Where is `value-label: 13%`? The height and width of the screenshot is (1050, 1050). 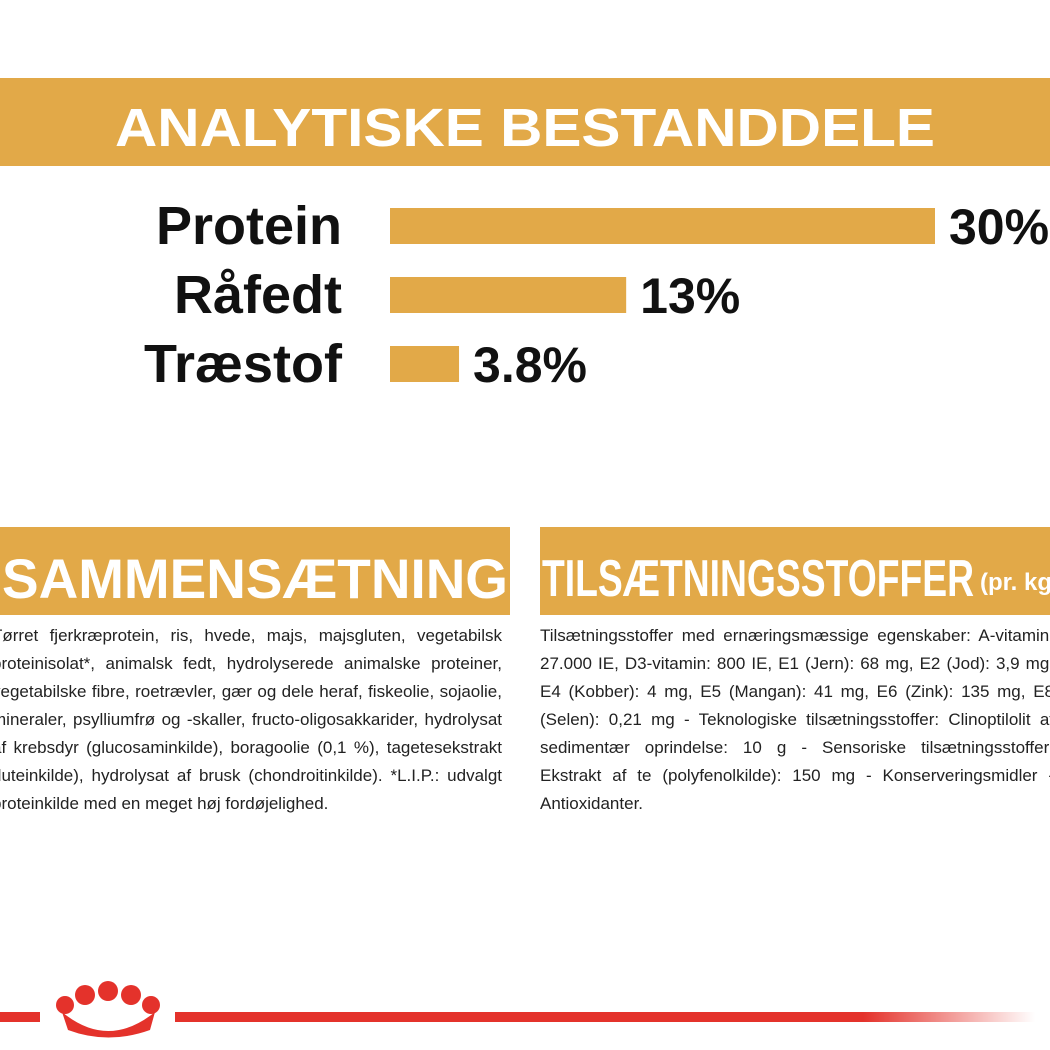 value-label: 13% is located at coordinates (690, 296).